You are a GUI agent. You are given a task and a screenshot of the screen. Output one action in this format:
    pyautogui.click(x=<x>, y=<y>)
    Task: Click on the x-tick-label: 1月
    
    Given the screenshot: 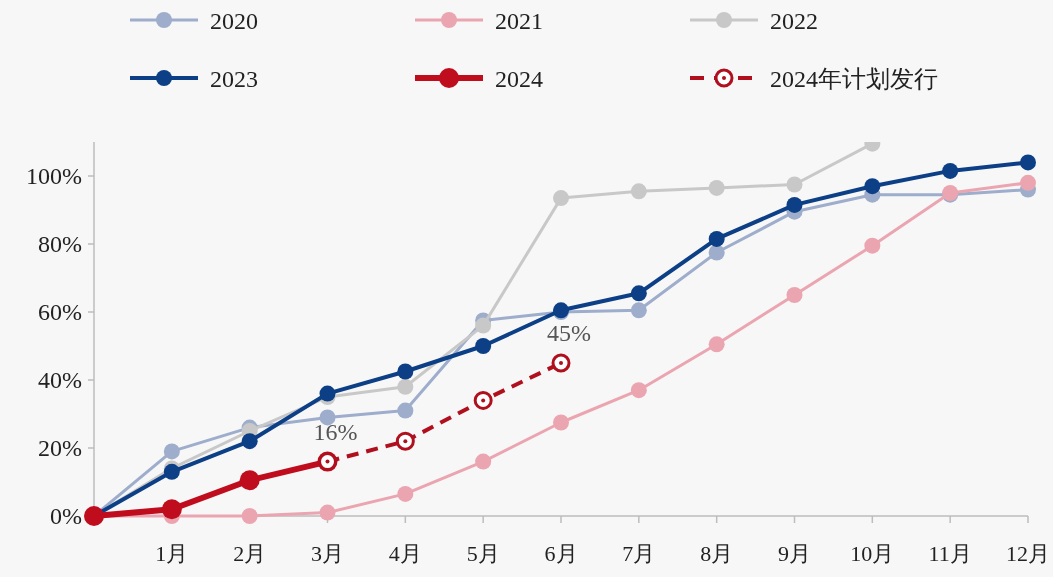 What is the action you would take?
    pyautogui.click(x=172, y=553)
    